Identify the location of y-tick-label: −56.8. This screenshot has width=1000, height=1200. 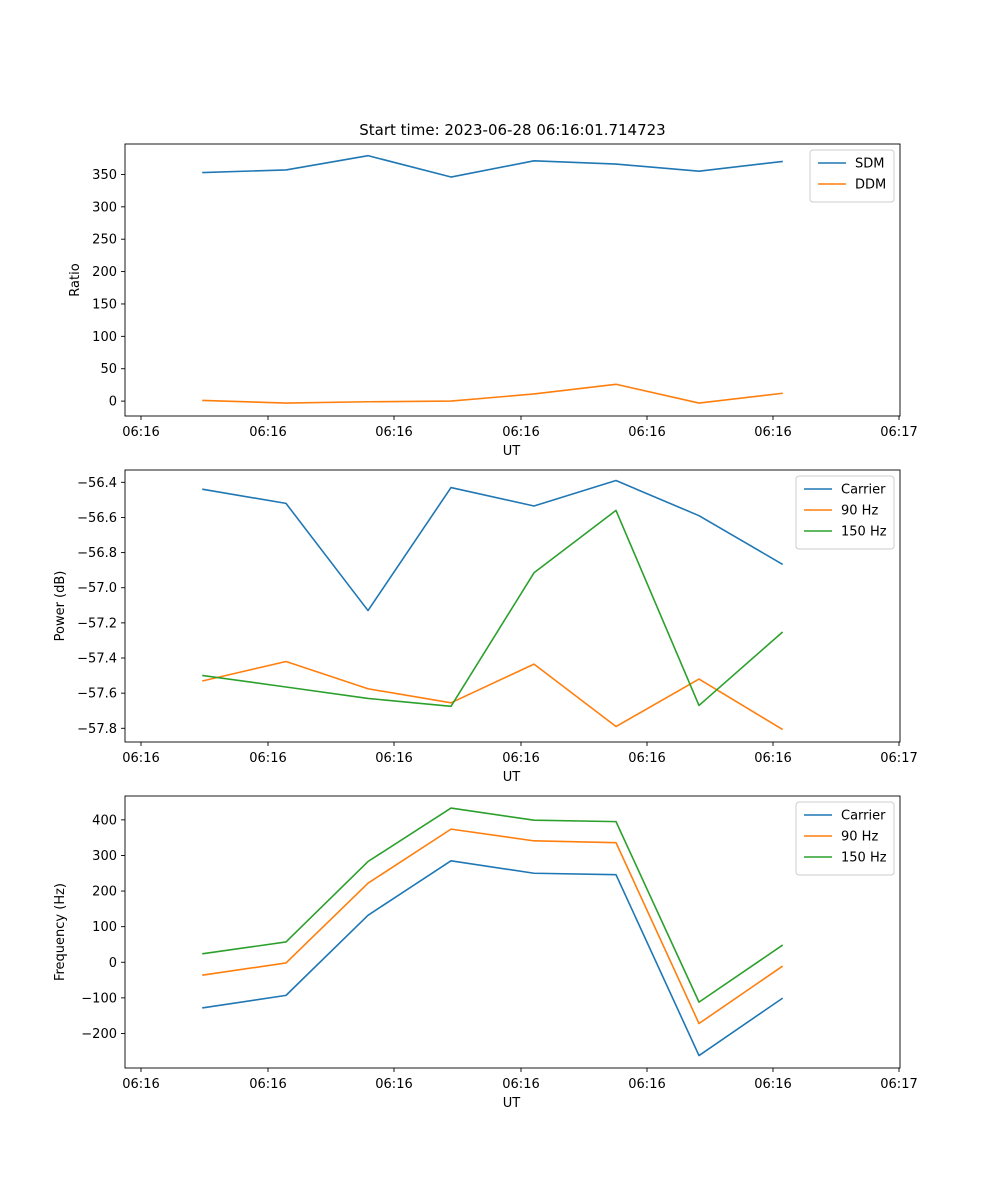
(97, 553).